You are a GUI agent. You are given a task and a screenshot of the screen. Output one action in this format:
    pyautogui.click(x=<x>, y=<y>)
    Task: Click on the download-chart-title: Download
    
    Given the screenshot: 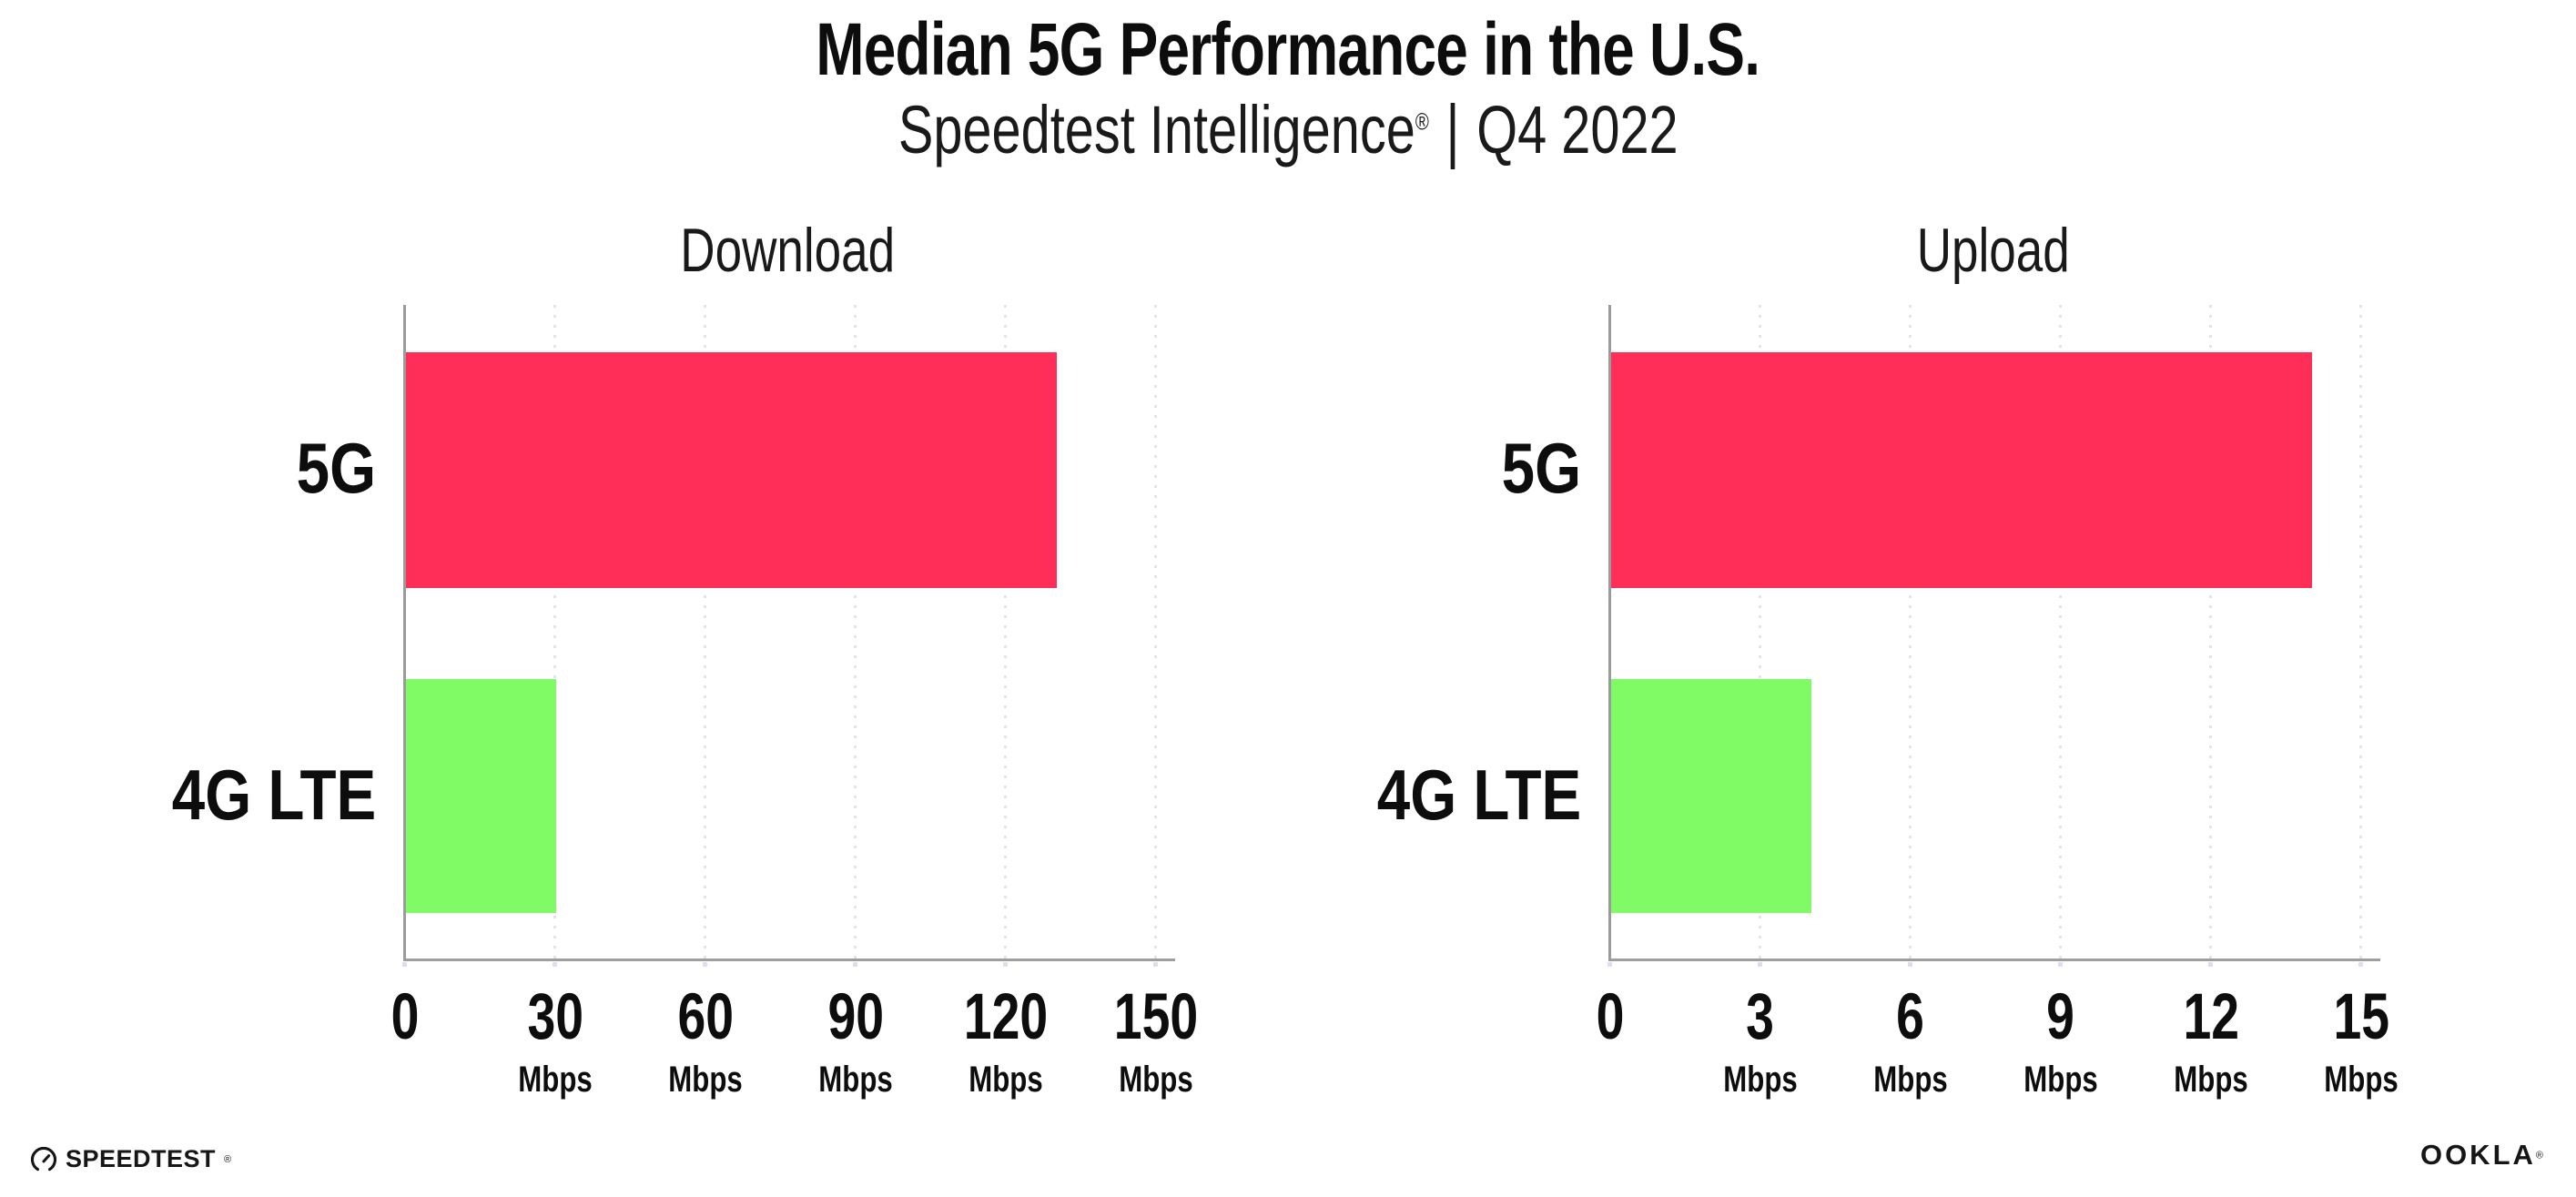 What is the action you would take?
    pyautogui.click(x=787, y=262)
    